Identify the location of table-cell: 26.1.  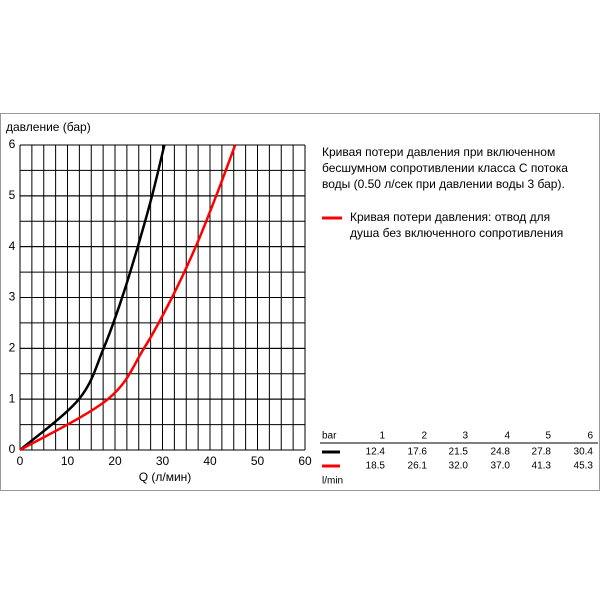
(418, 466).